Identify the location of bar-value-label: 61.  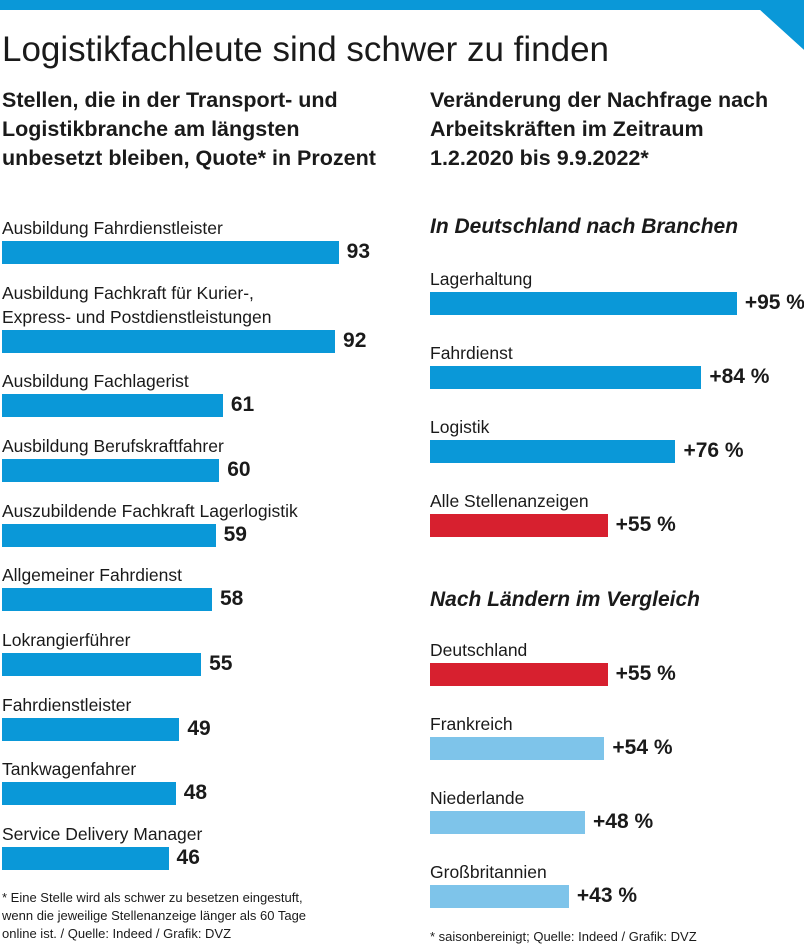
(242, 404).